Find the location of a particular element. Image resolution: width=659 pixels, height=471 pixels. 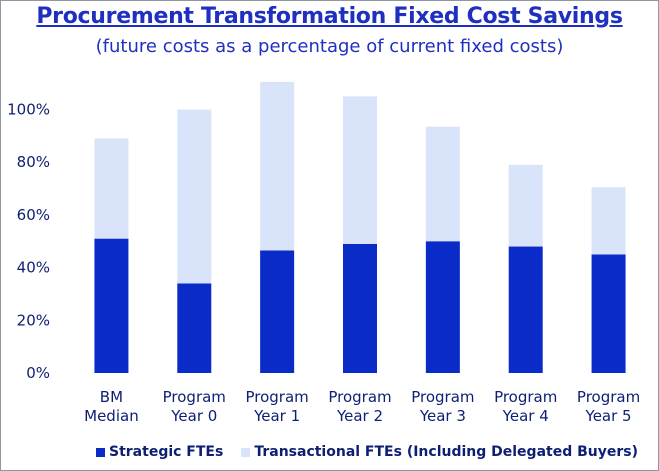

x-tick-label: Median is located at coordinates (111, 416).